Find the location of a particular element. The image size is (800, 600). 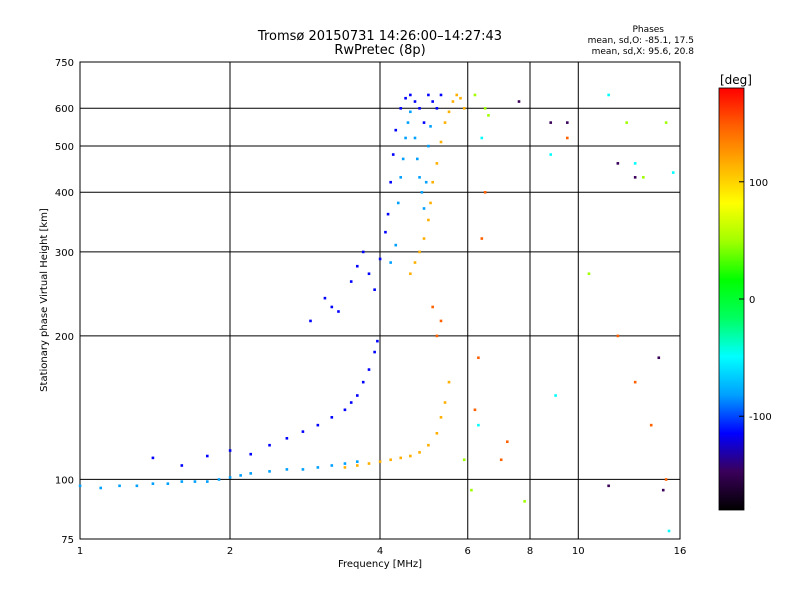

x-tick-label: 10 is located at coordinates (578, 551).